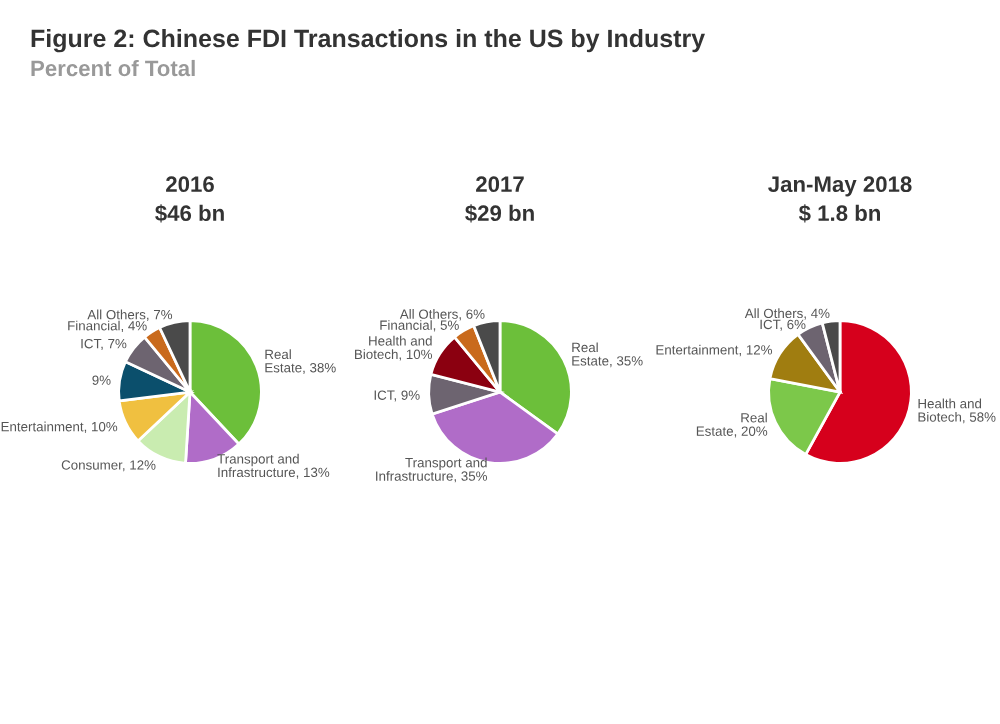 This screenshot has width=1000, height=724. What do you see at coordinates (189, 213) in the screenshot?
I see `chart-subtitle: $46 bn` at bounding box center [189, 213].